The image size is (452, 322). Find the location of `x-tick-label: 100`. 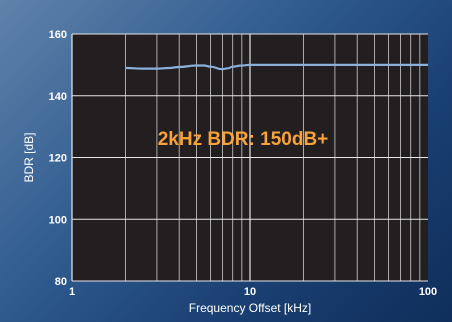

x-tick-label: 100 is located at coordinates (428, 292).